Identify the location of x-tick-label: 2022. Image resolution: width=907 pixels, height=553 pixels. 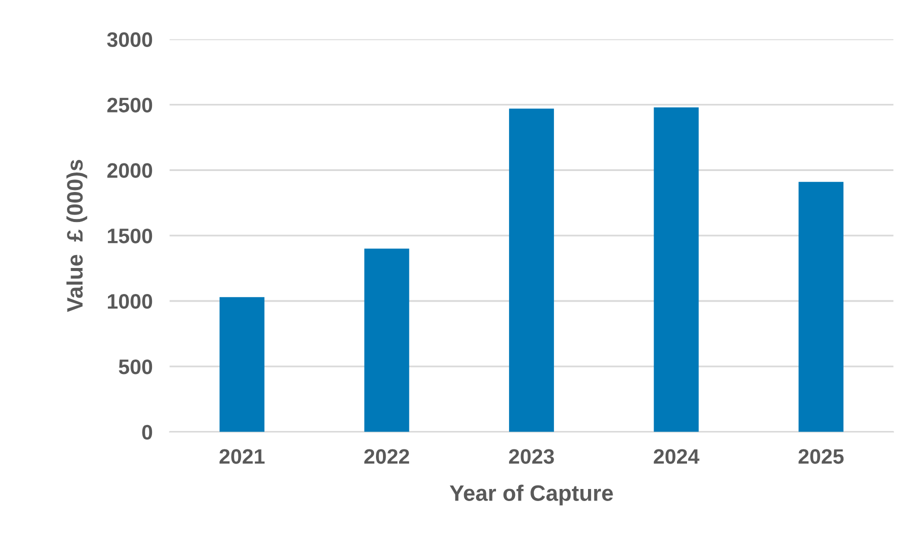
(387, 456).